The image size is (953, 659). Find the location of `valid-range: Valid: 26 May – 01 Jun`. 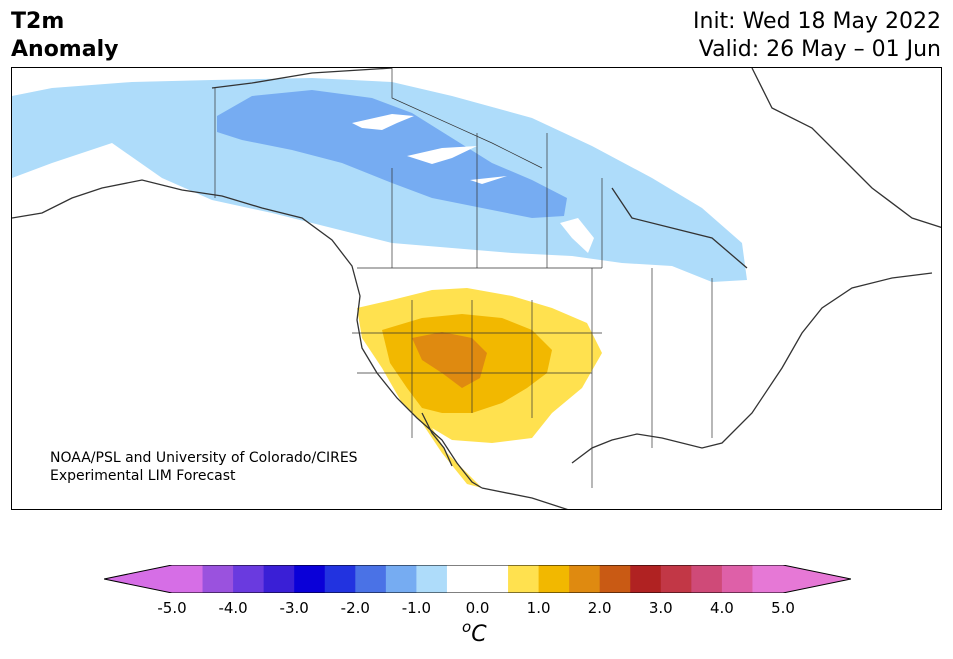

valid-range: Valid: 26 May – 01 Jun is located at coordinates (819, 49).